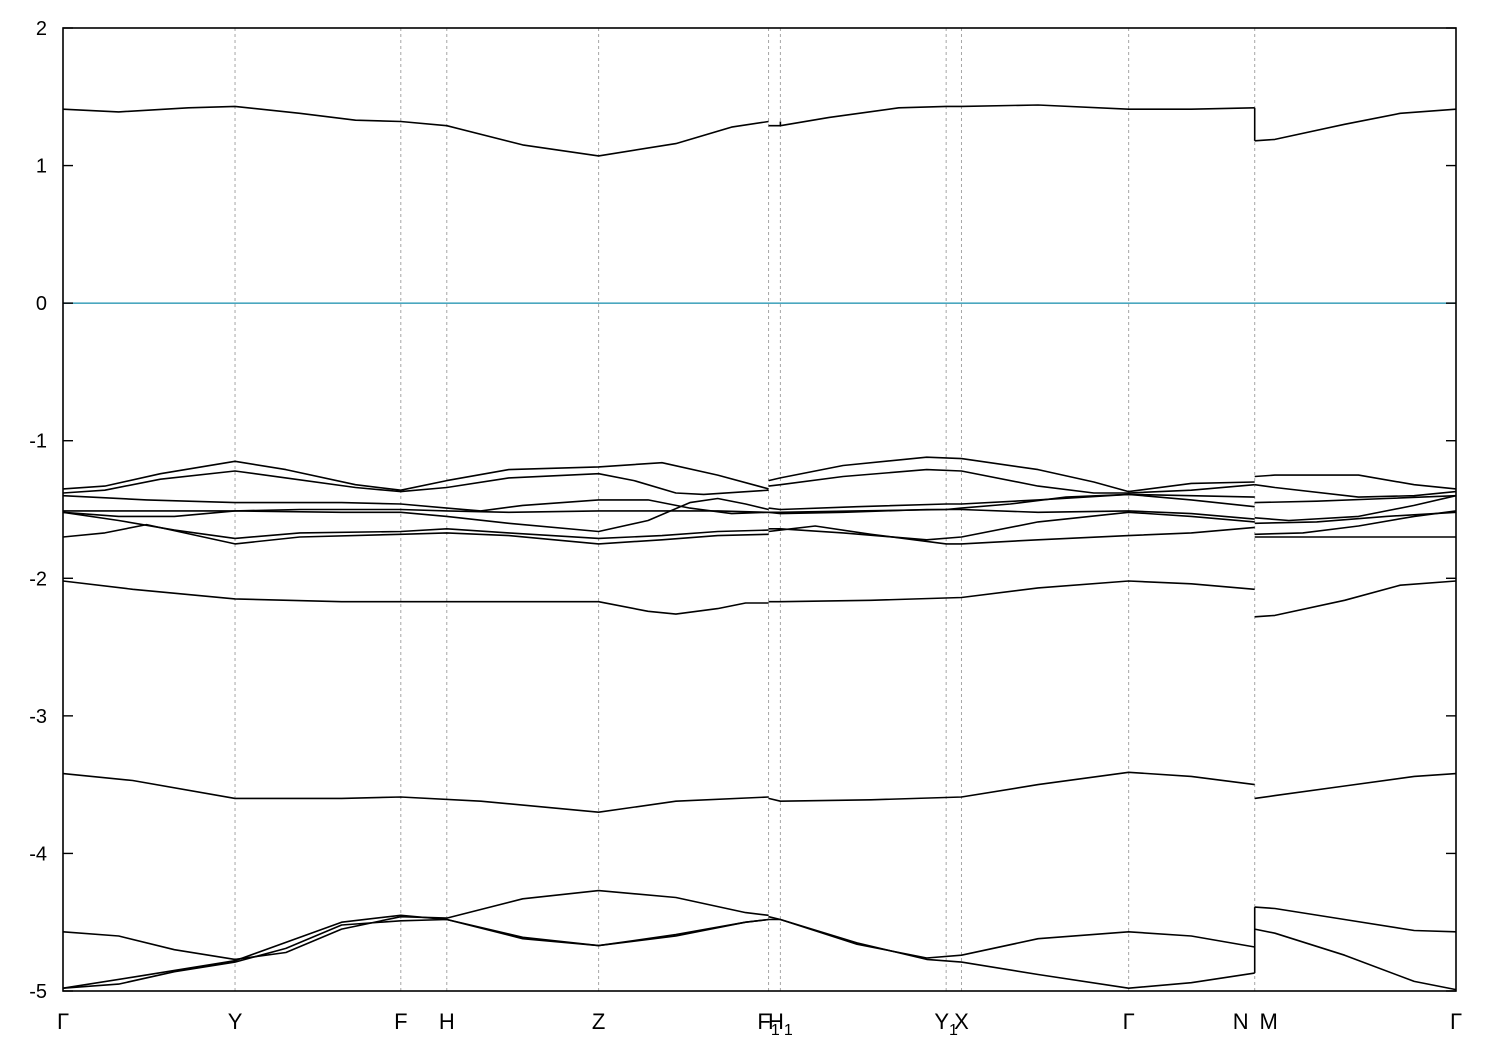 This screenshot has width=1500, height=1055. I want to click on y-tick-label-3: -1, so click(38, 442).